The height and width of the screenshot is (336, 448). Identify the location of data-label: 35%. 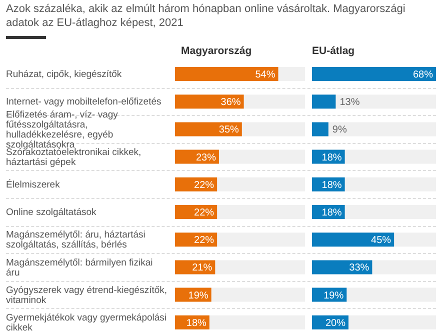
(229, 130).